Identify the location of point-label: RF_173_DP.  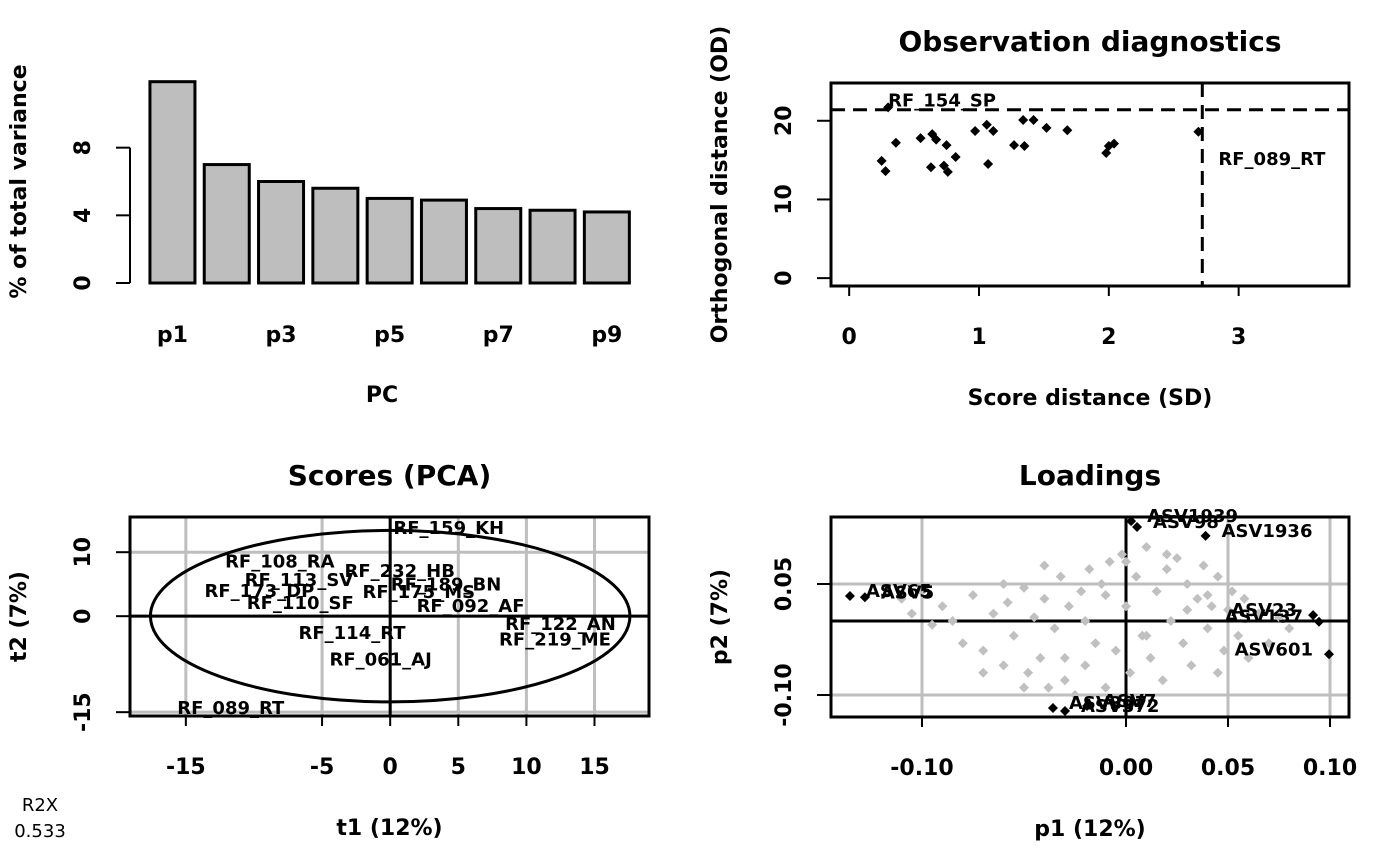
(259, 591).